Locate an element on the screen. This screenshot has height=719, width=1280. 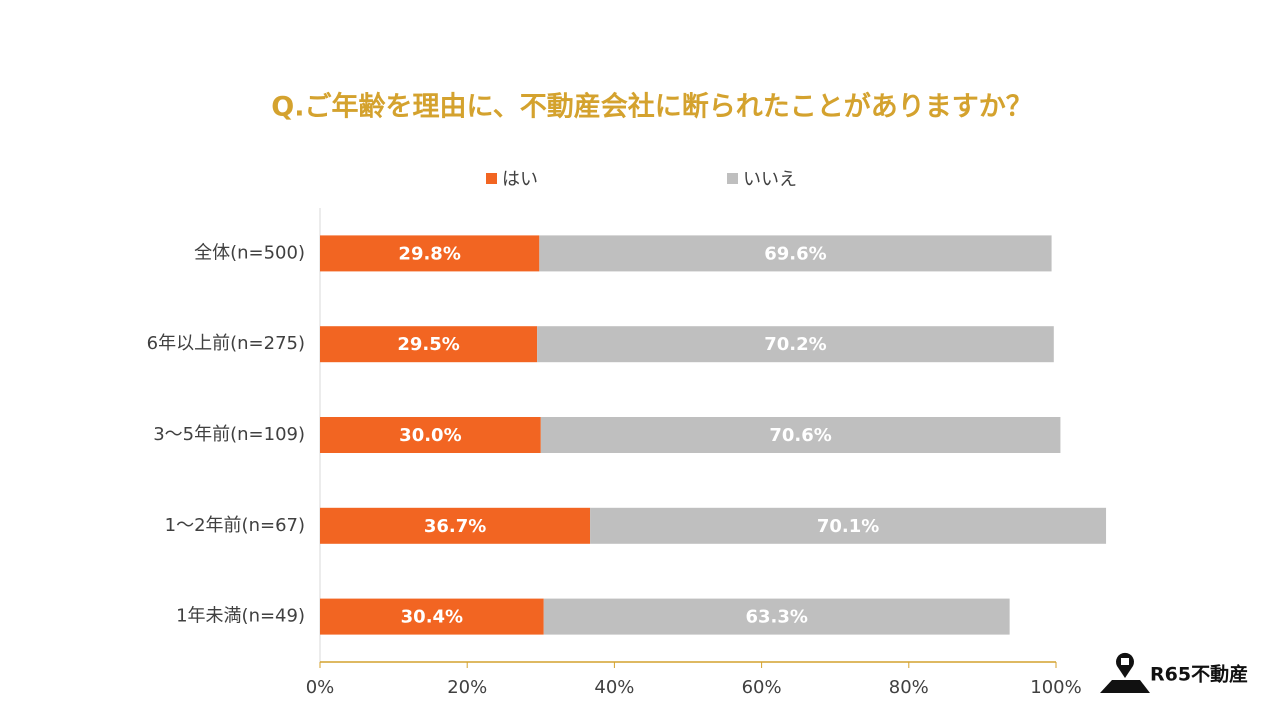
x-tick-label: 40% is located at coordinates (614, 687).